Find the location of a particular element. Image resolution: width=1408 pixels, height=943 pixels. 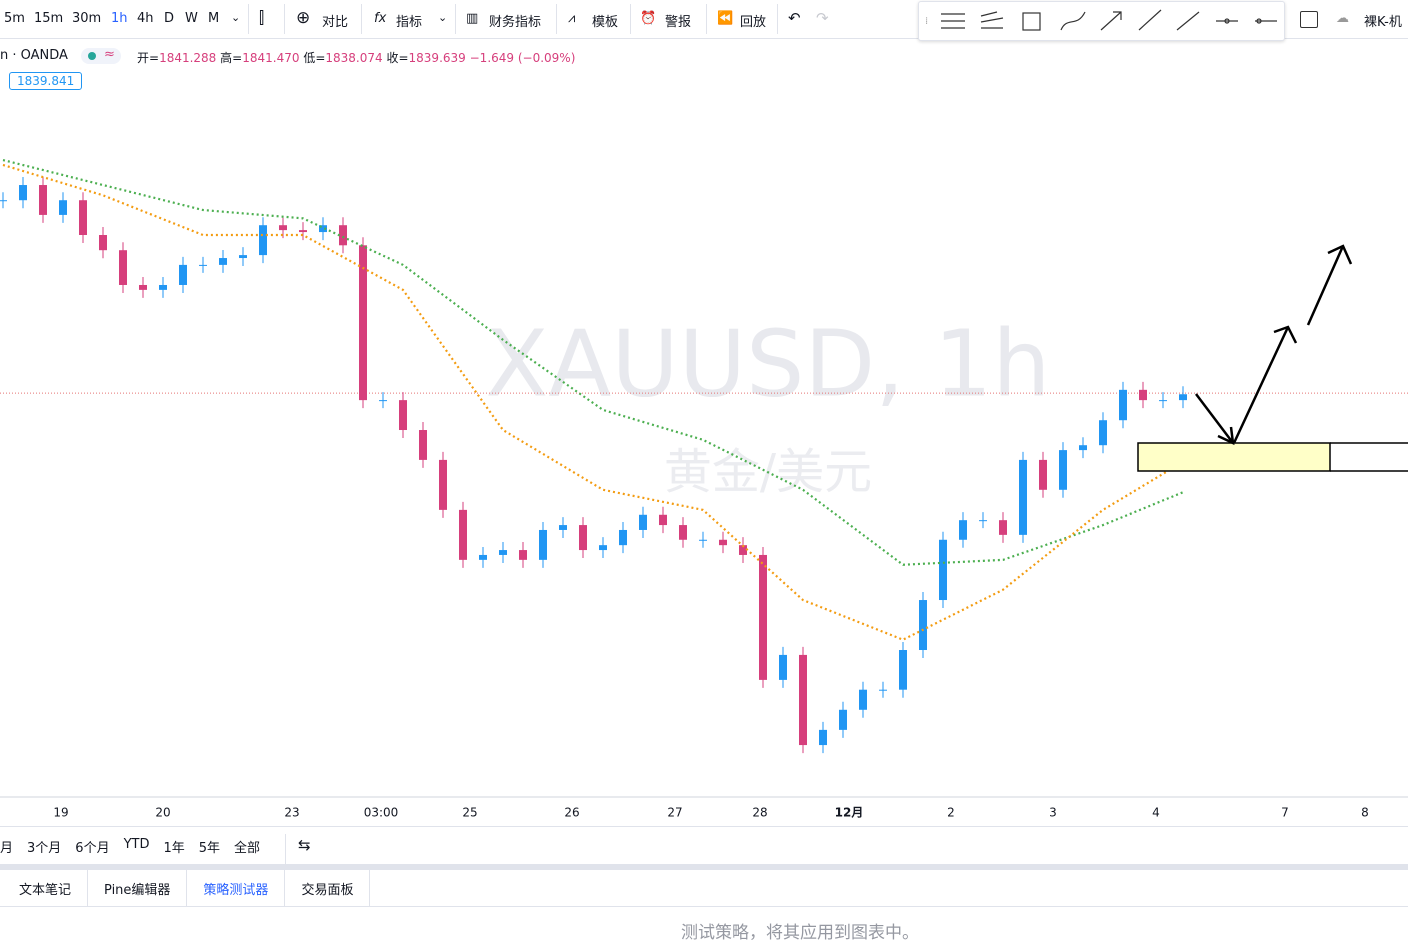

templates-button: 模板 is located at coordinates (605, 22).